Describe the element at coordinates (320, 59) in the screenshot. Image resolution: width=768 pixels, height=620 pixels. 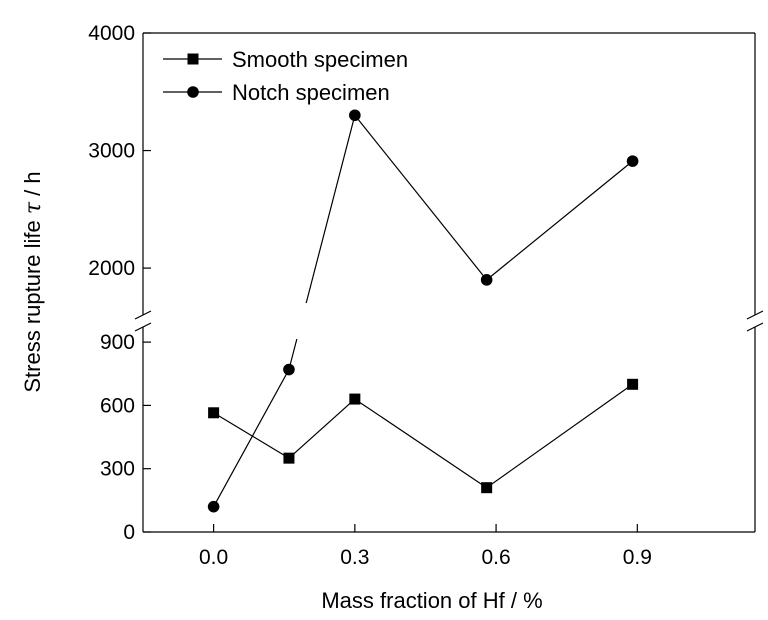
I see `legend-smooth-specimen-label: Smooth specimen` at that location.